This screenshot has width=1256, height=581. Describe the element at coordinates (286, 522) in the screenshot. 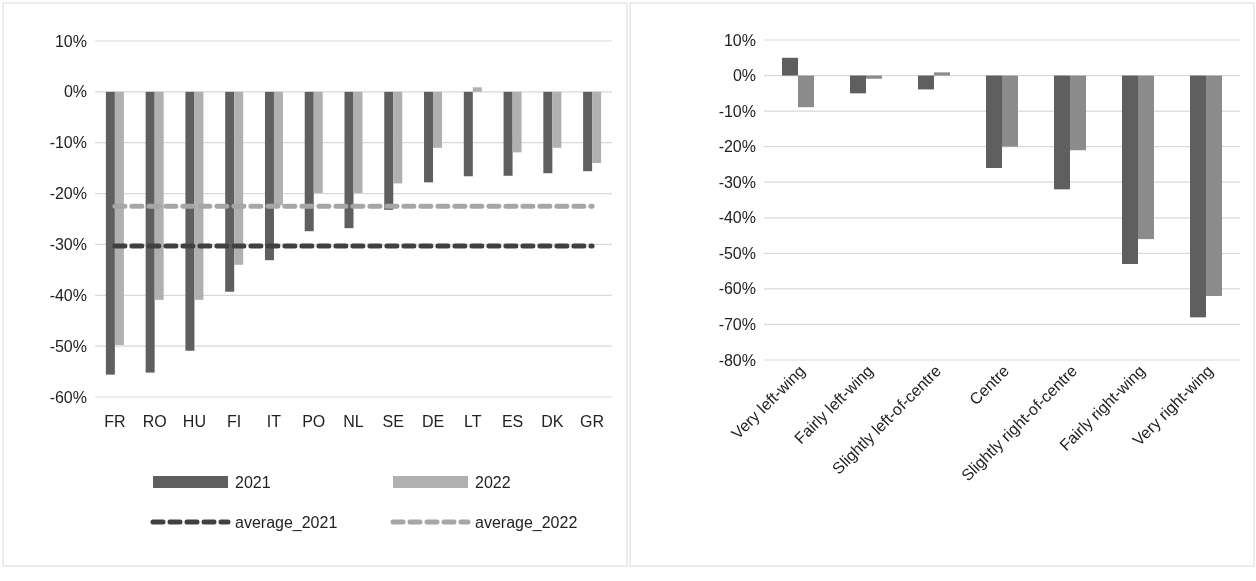

I see `legend-label: average_2021` at that location.